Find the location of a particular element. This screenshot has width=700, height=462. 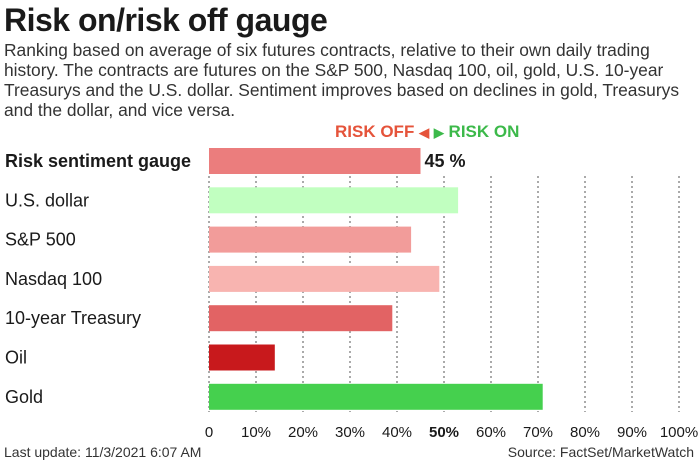

risk-legend: RISK OFF ◀ ▶ RISK ON is located at coordinates (427, 132).